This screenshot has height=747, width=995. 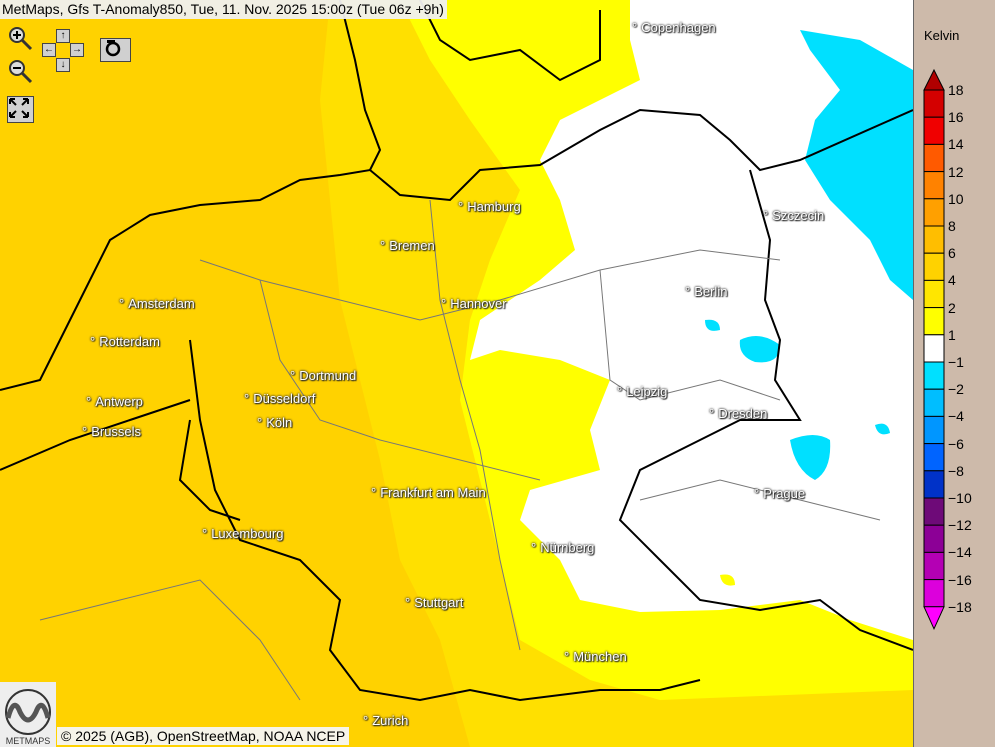 What do you see at coordinates (323, 375) in the screenshot?
I see `city-label: Dortmund` at bounding box center [323, 375].